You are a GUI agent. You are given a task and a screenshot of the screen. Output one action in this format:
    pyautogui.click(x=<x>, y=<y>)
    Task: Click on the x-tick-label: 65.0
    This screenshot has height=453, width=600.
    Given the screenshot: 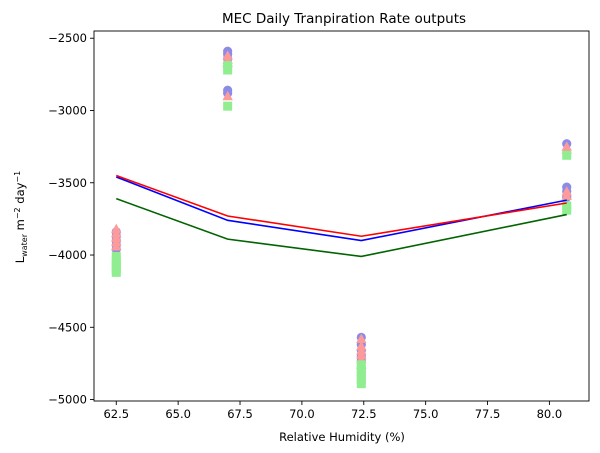 What is the action you would take?
    pyautogui.click(x=178, y=414)
    